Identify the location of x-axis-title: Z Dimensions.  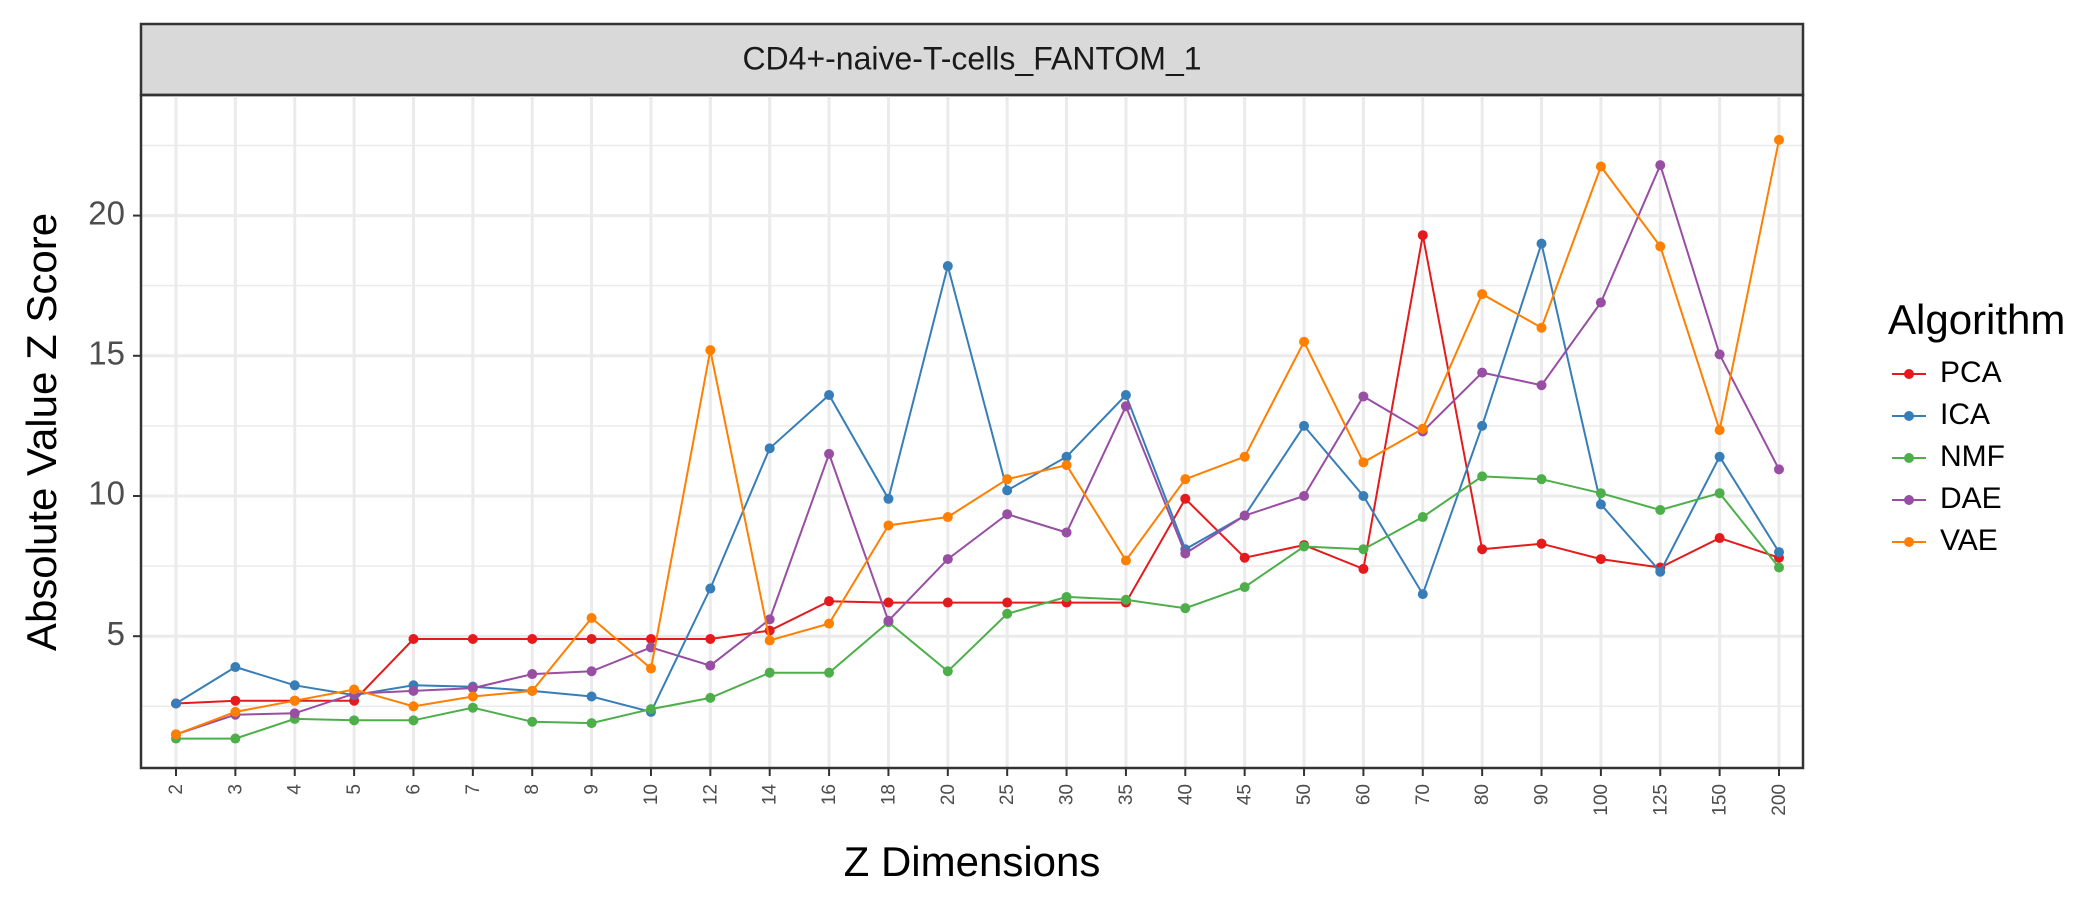
(972, 861).